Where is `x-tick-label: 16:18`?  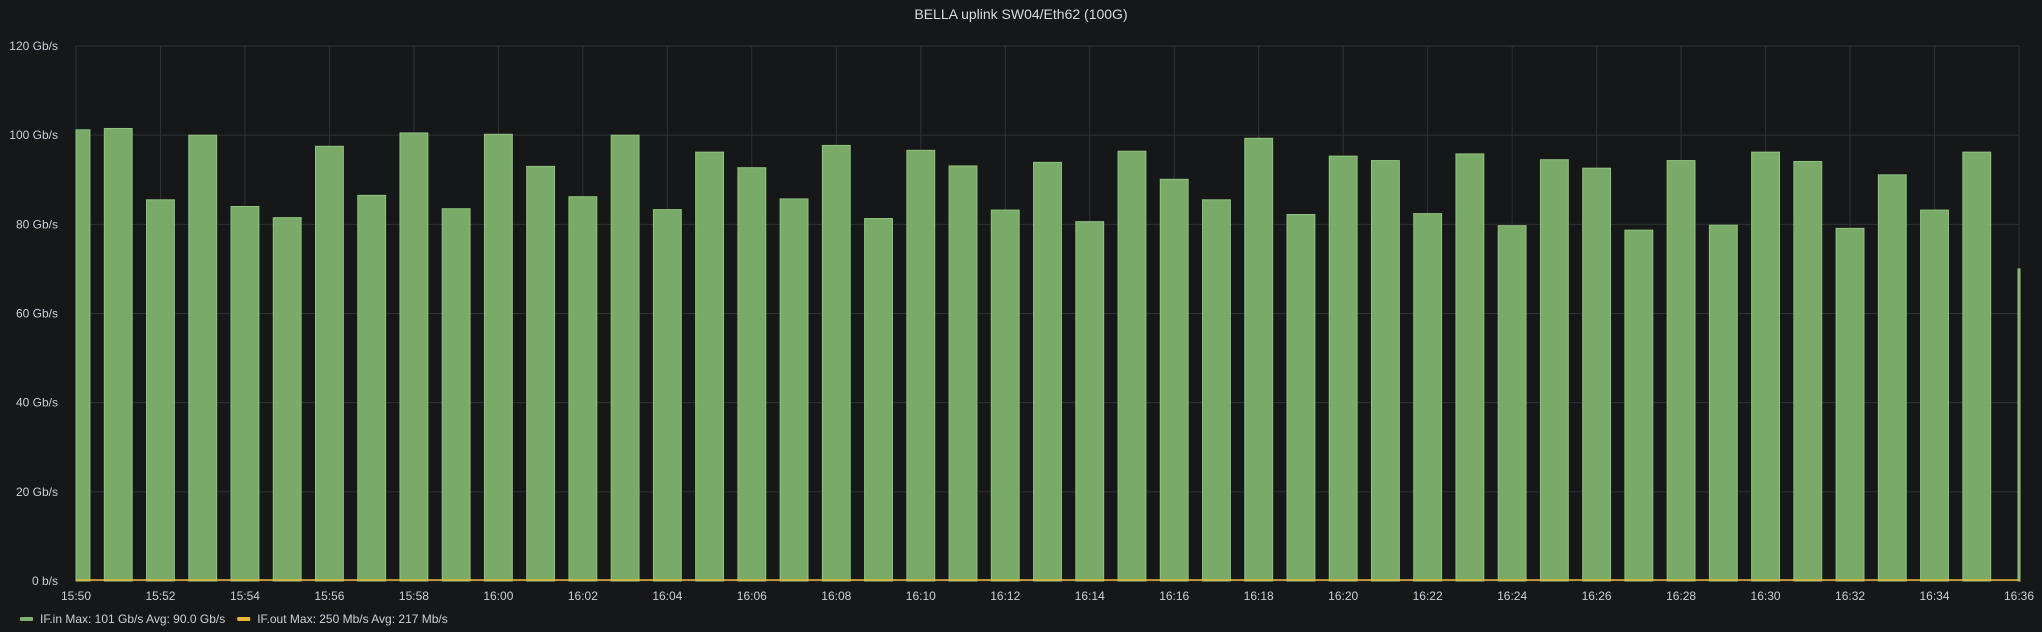 x-tick-label: 16:18 is located at coordinates (1259, 596).